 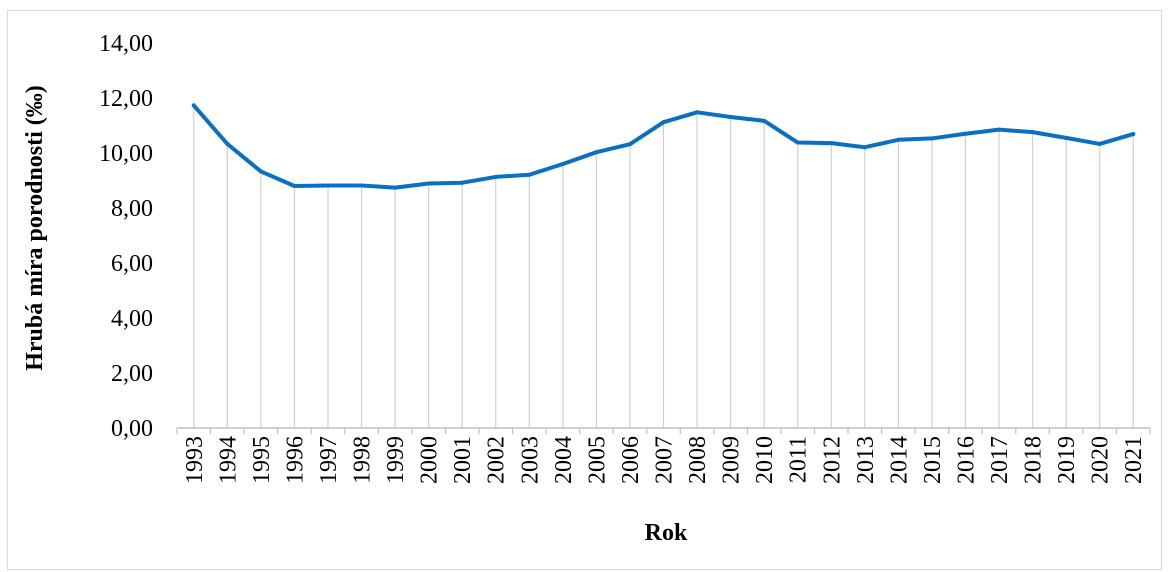 What do you see at coordinates (666, 533) in the screenshot?
I see `x-axis-title: Rok` at bounding box center [666, 533].